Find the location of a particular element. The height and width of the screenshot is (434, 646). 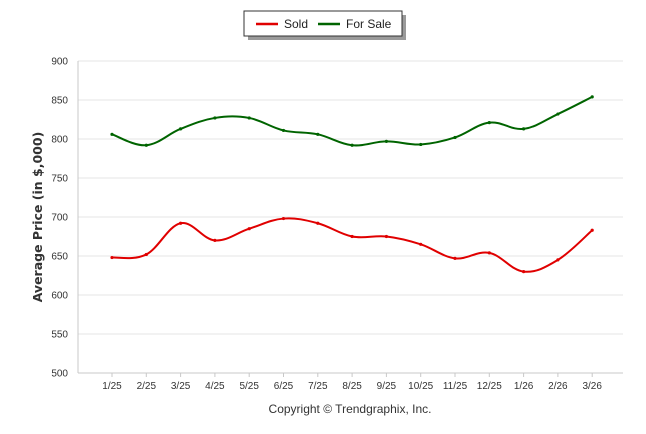

y-tick-label: 600 is located at coordinates (59, 296).